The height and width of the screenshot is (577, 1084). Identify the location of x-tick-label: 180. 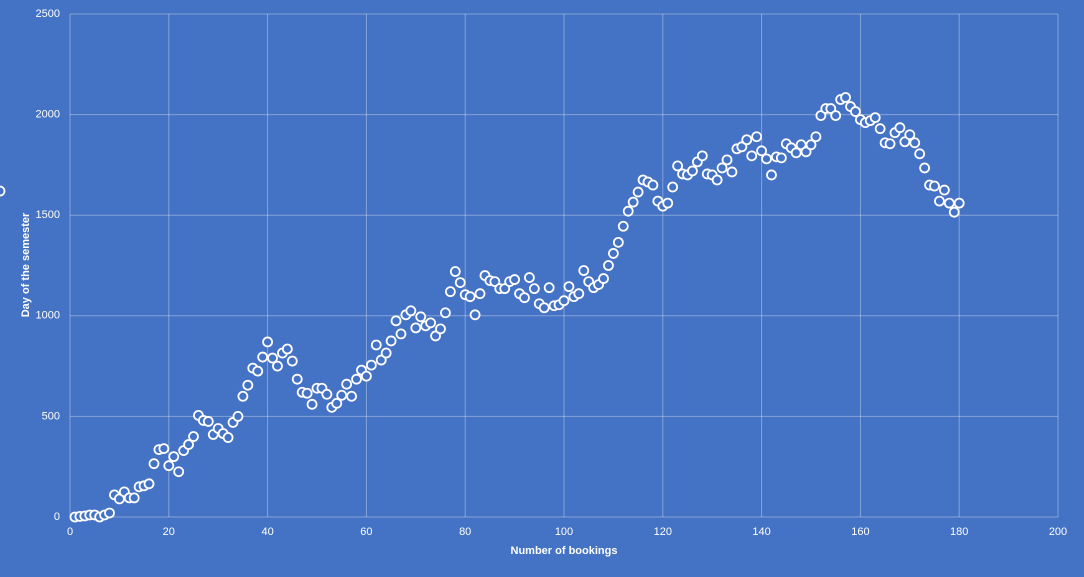
(959, 532).